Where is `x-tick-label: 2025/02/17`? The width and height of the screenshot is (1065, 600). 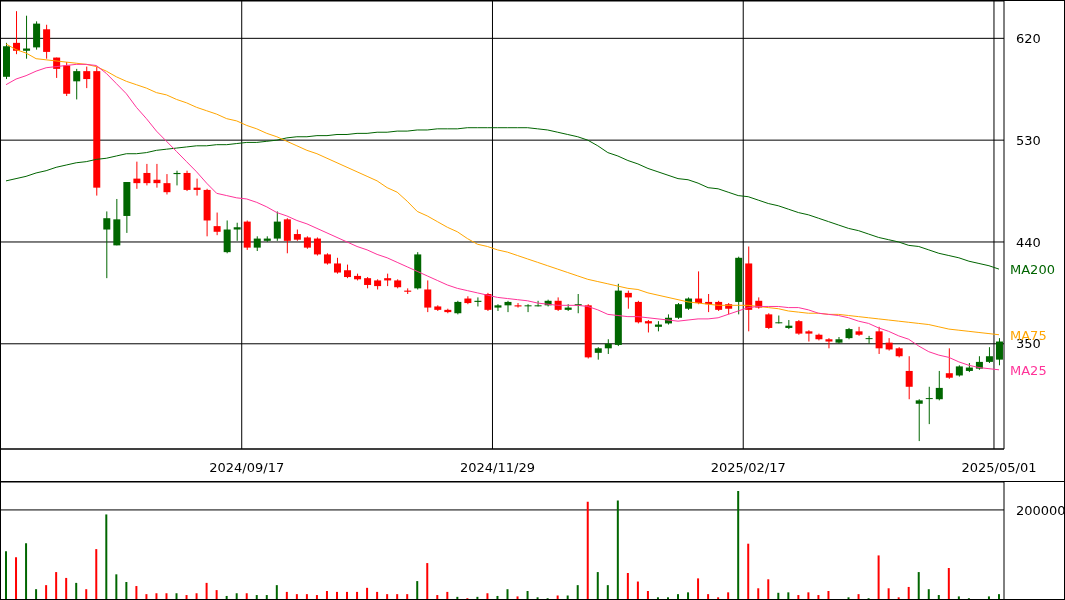
x-tick-label: 2025/02/17 is located at coordinates (748, 468).